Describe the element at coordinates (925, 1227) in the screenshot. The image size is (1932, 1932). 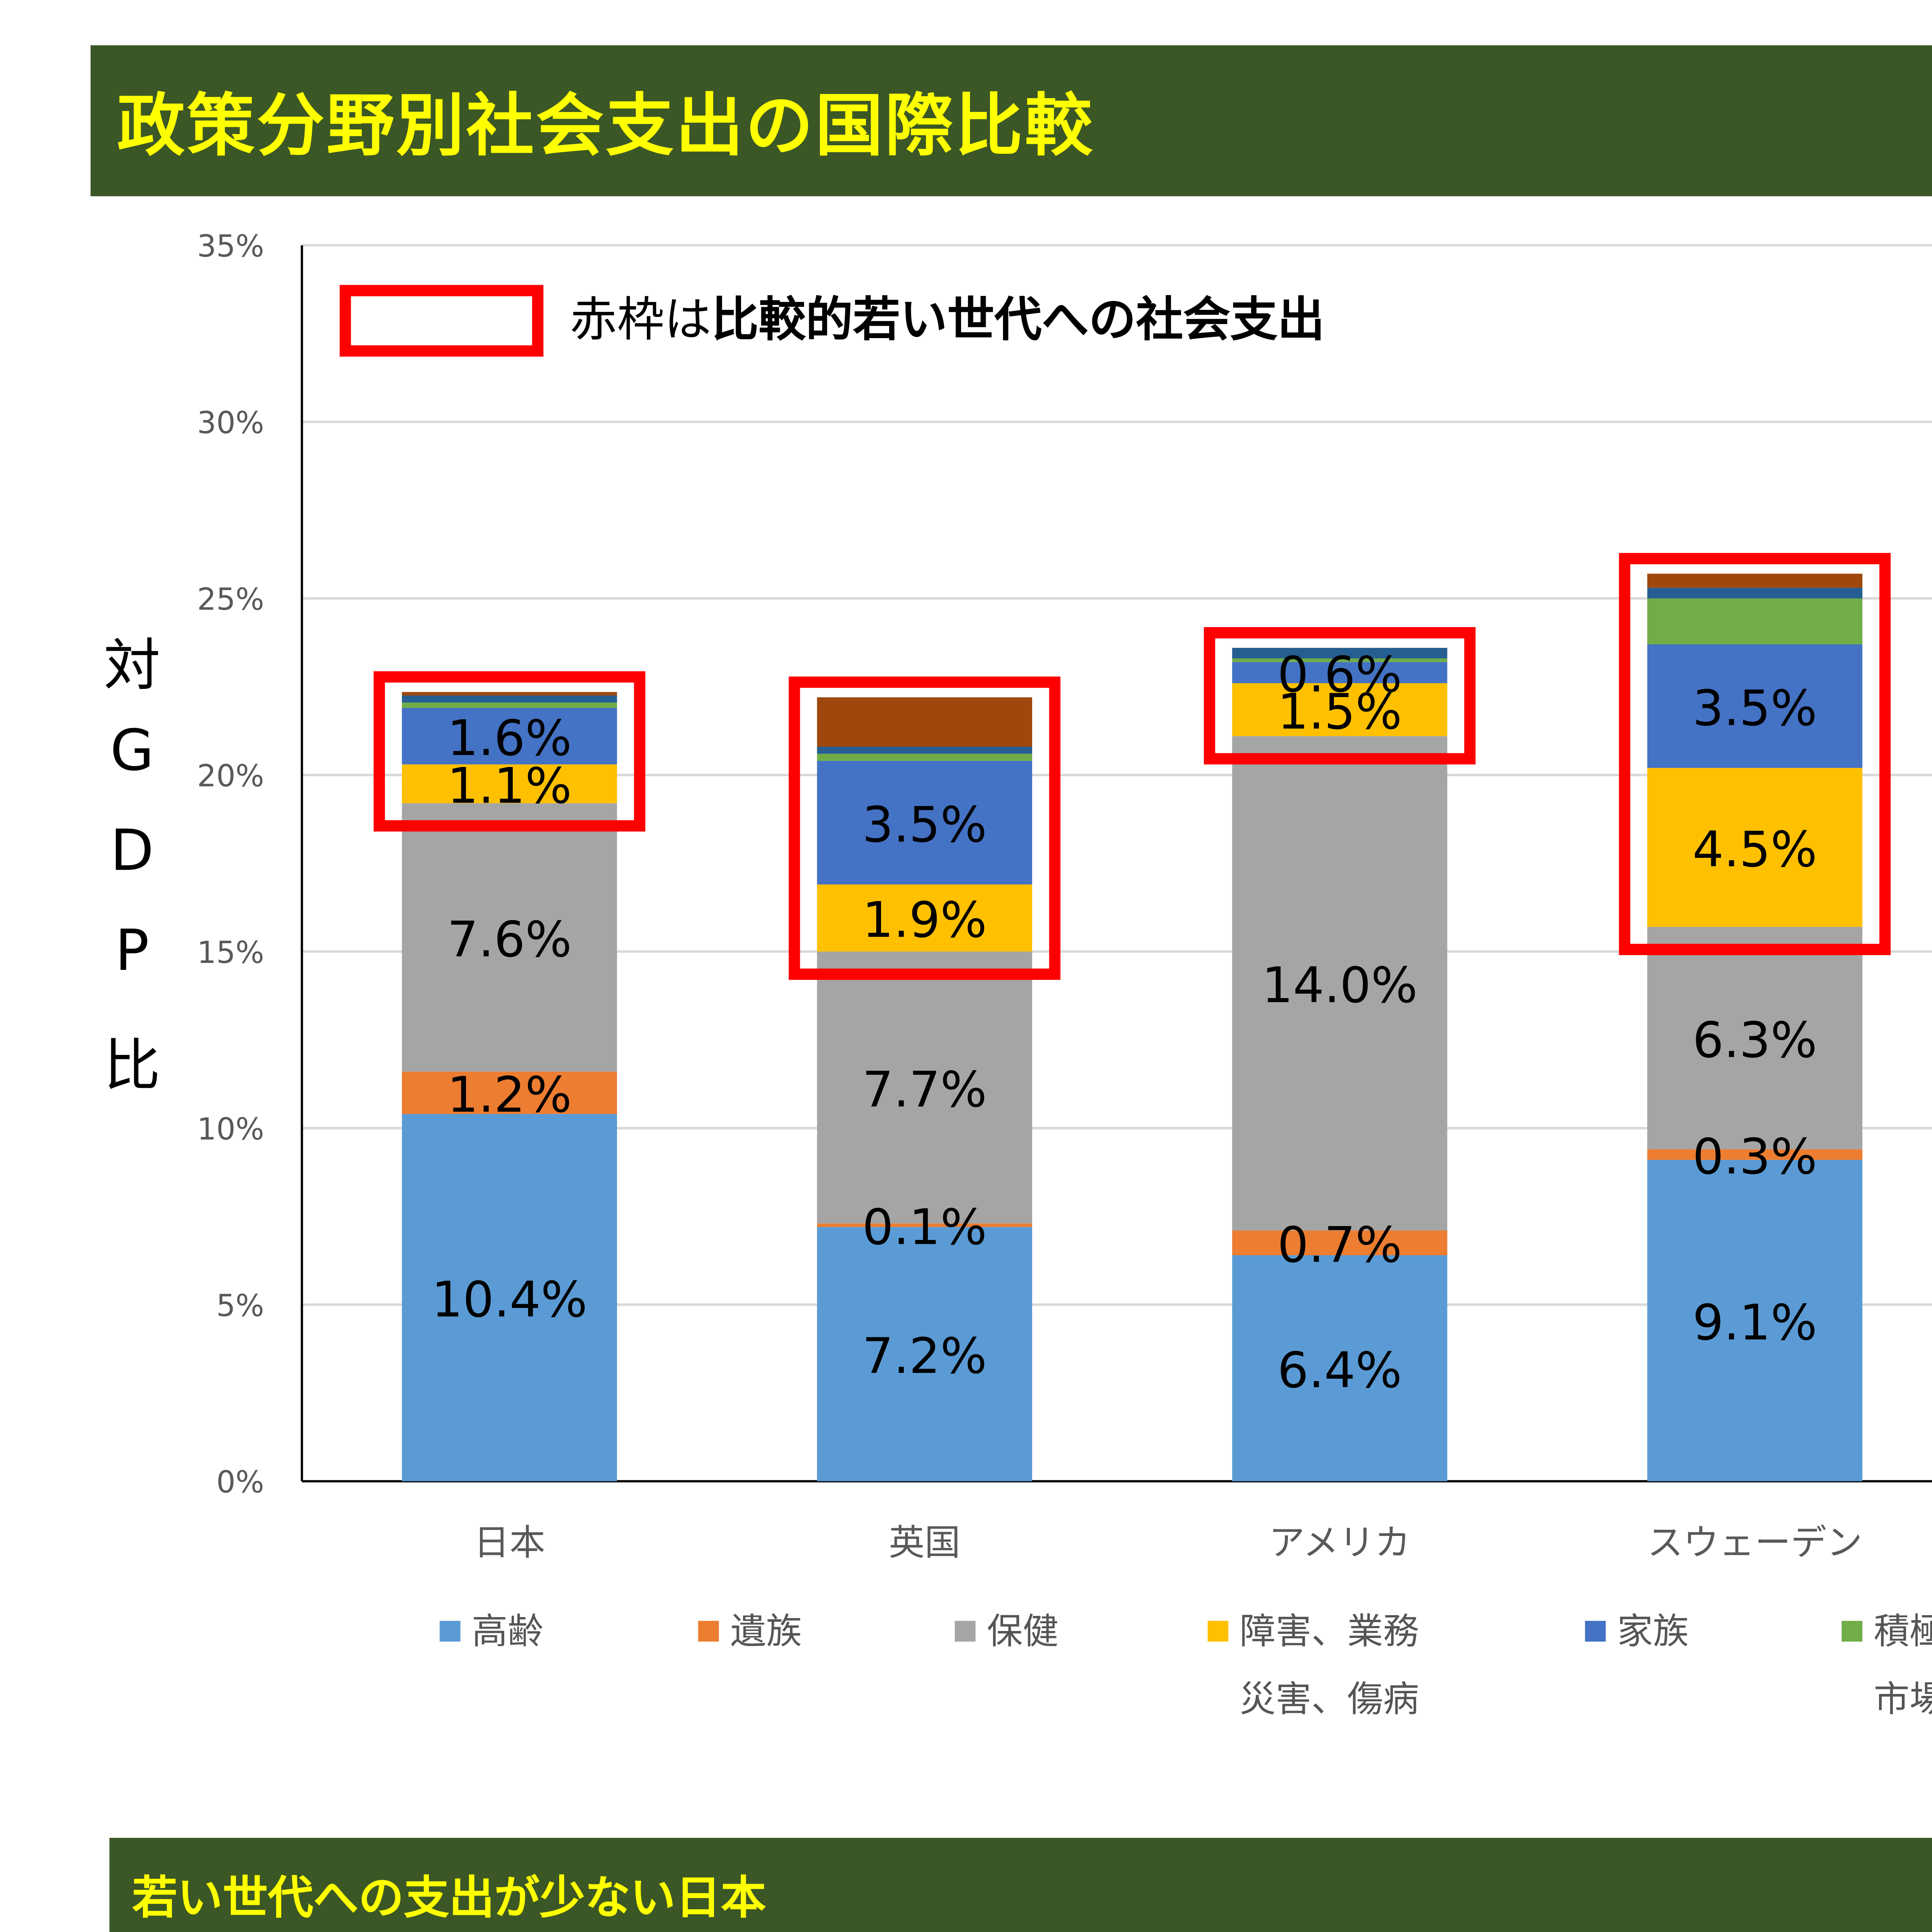
I see `data-label: 0.1%` at that location.